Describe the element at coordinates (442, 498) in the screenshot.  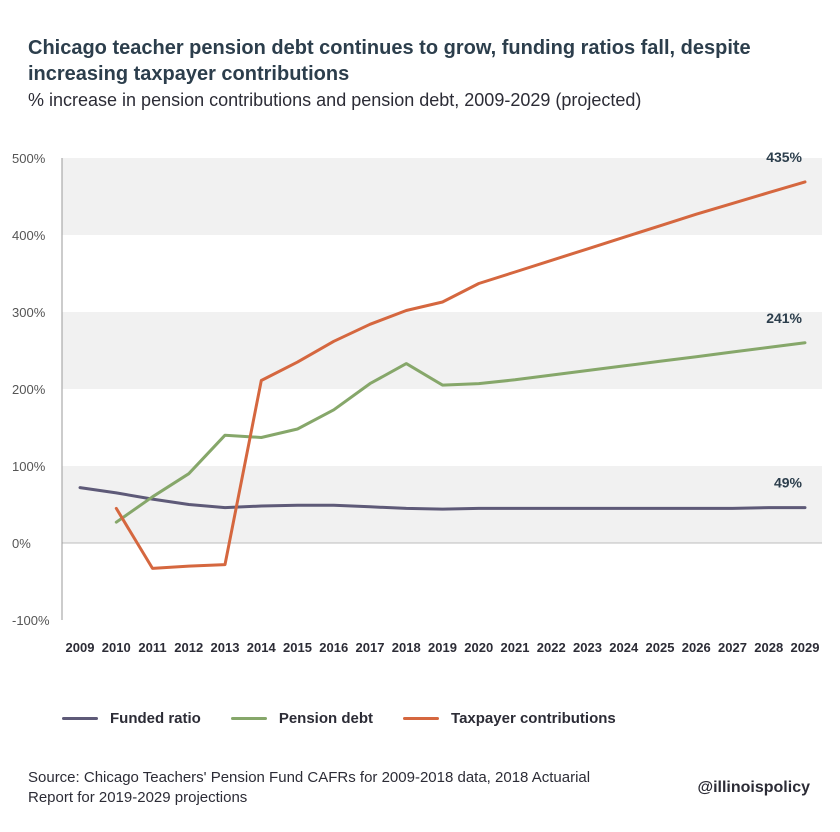
I see `series-line-funded-ratio` at that location.